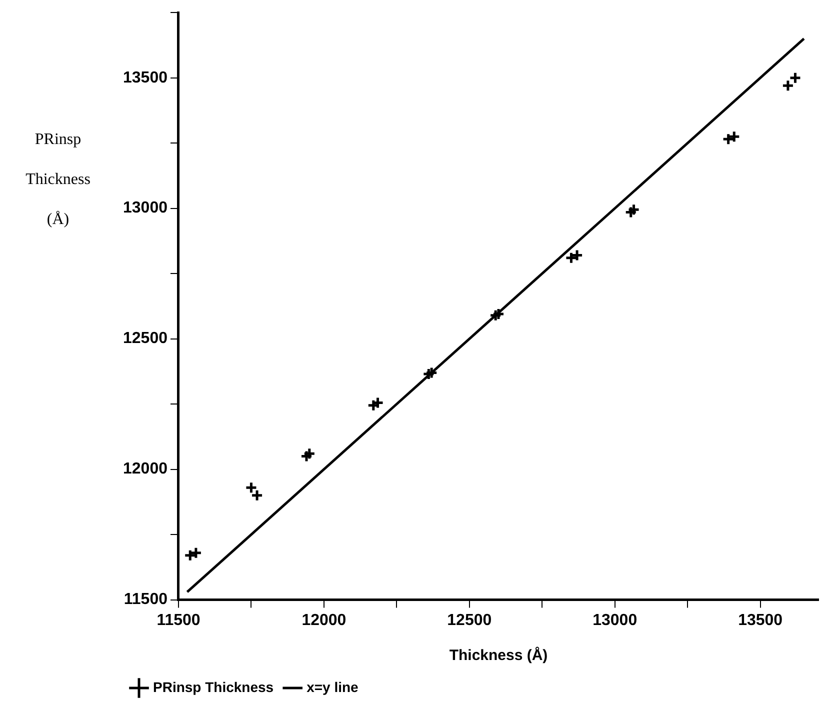  What do you see at coordinates (498, 655) in the screenshot?
I see `x-axis-title: Thickness (Å)` at bounding box center [498, 655].